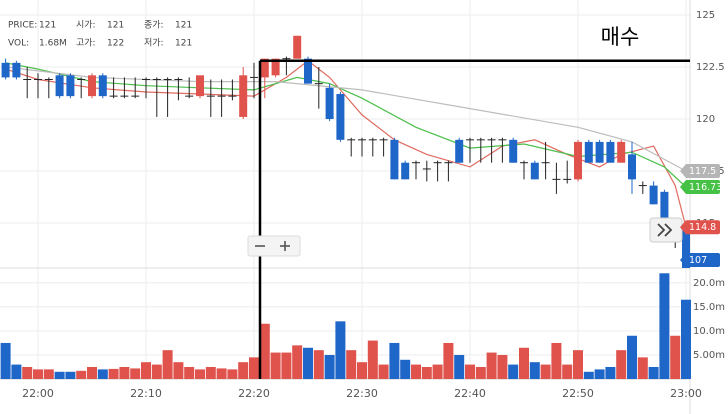 The height and width of the screenshot is (414, 728). Describe the element at coordinates (470, 393) in the screenshot. I see `x-tick-label: 22:40` at that location.